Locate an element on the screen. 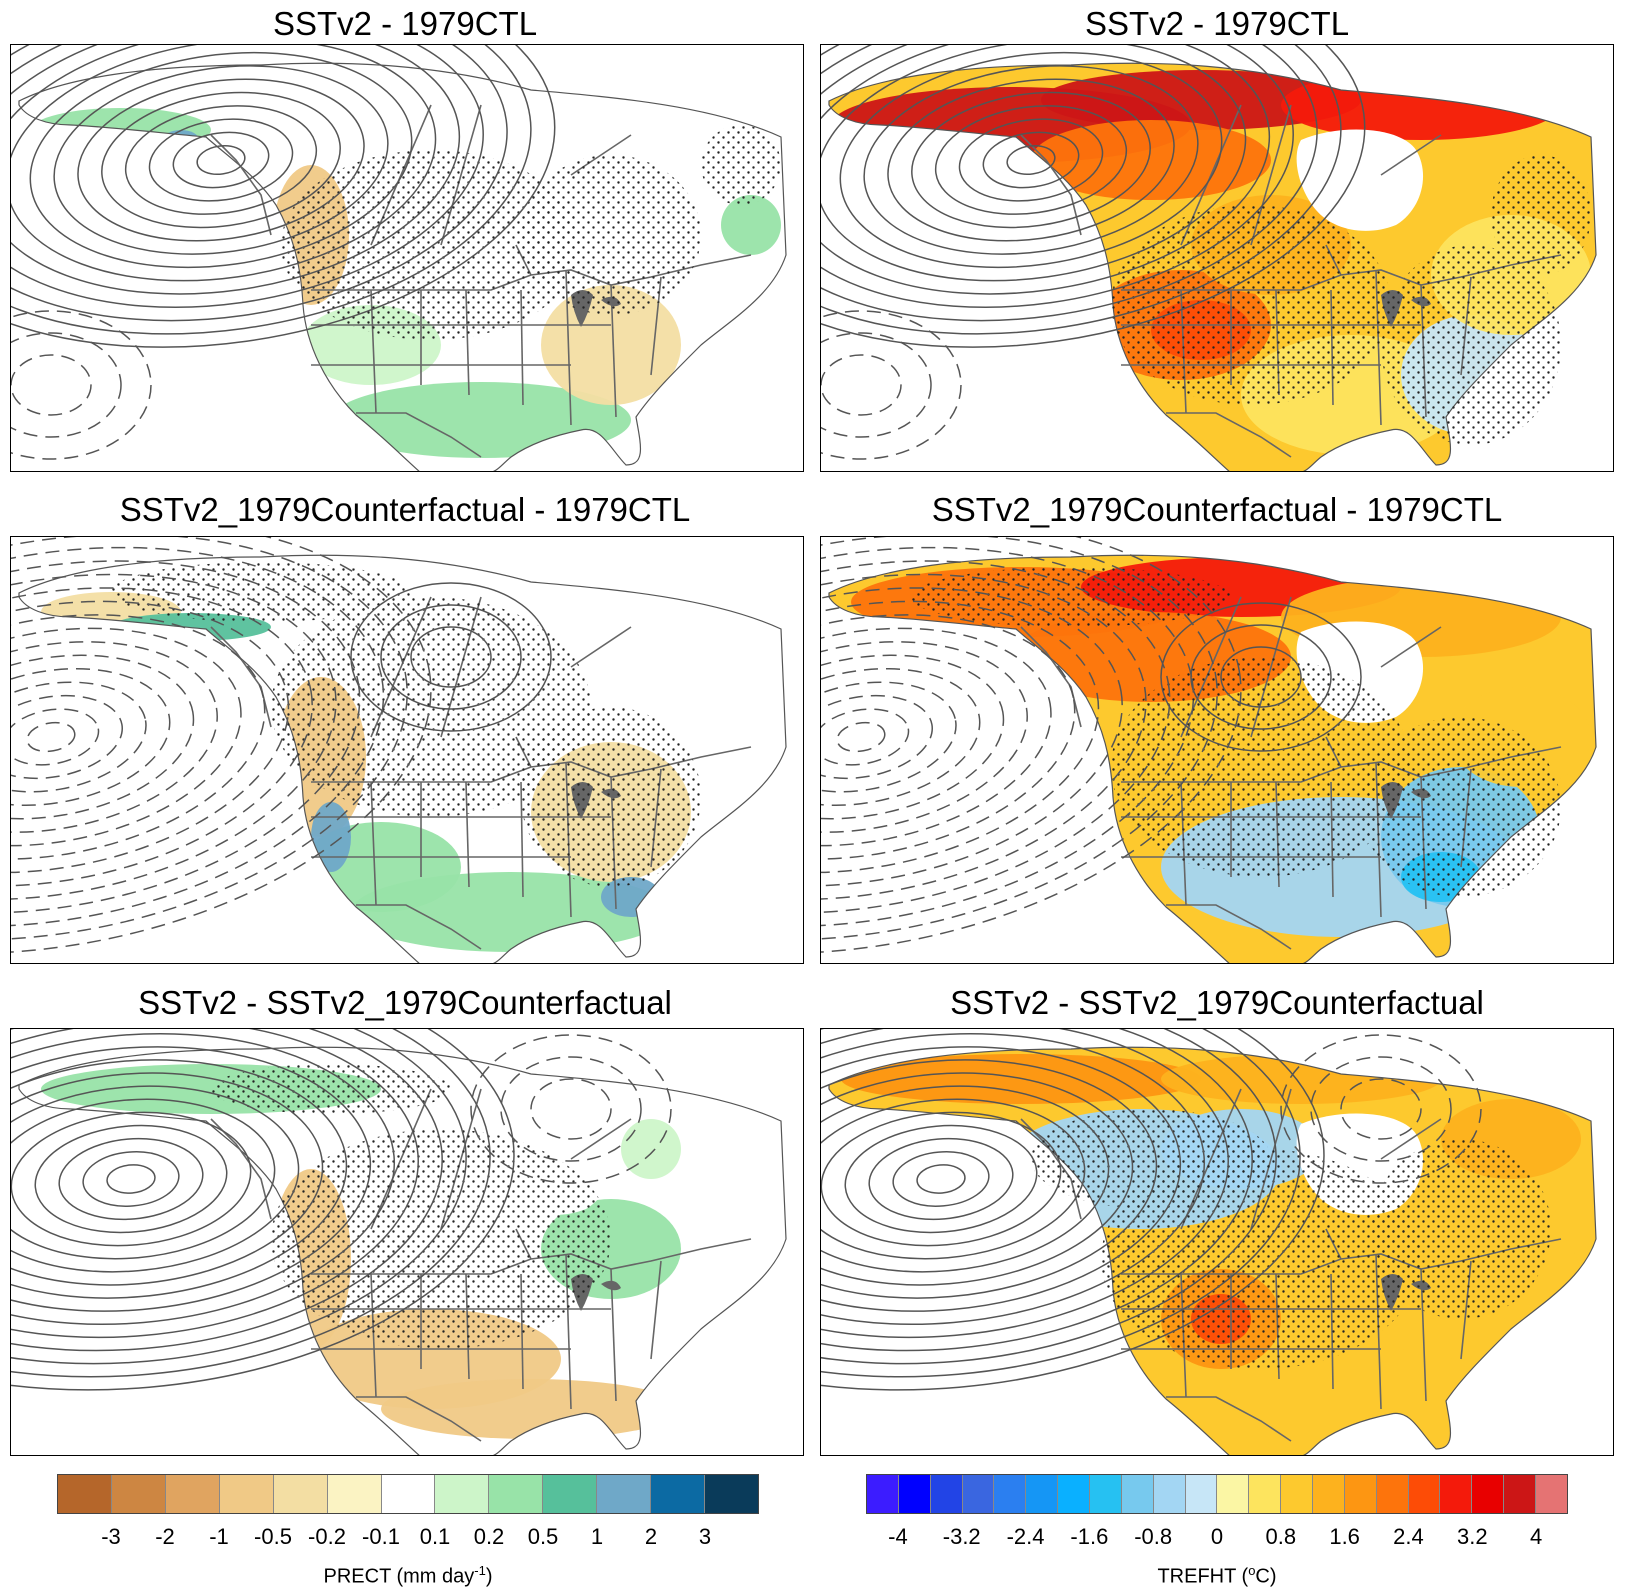 This screenshot has width=1626, height=1596. colorbar-tick-label: 3 is located at coordinates (705, 1536).